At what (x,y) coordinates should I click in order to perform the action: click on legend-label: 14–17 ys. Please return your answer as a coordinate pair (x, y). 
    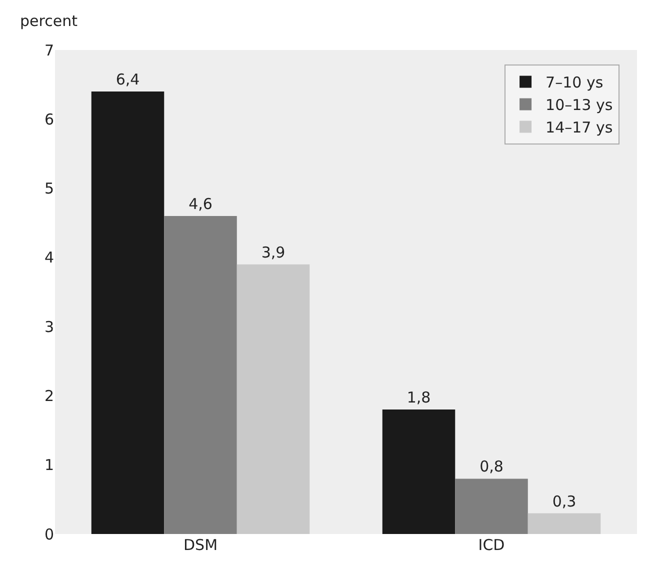
    Looking at the image, I should click on (579, 127).